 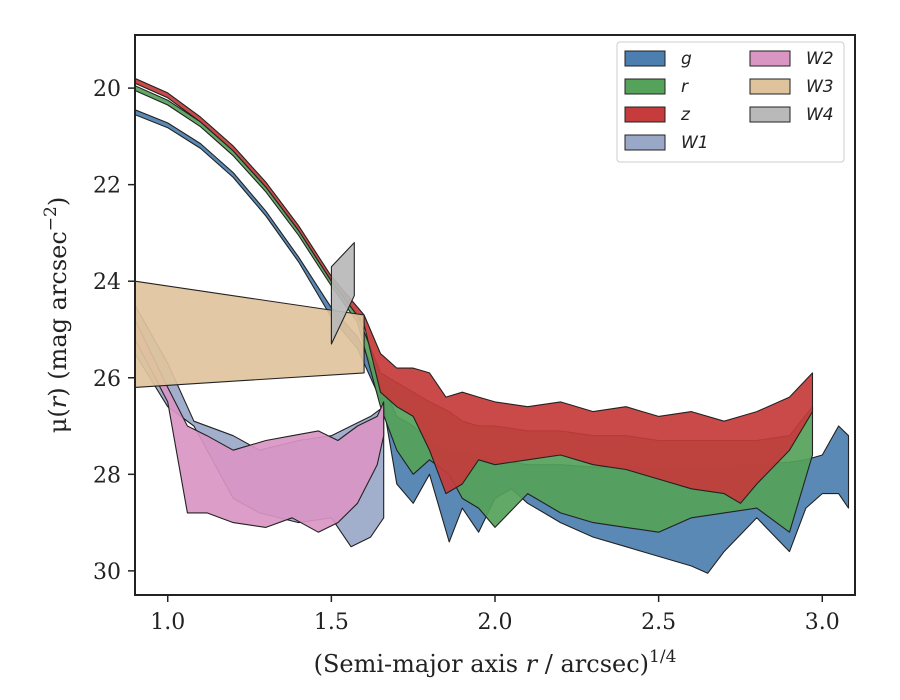 I want to click on legend-swatch-W2, so click(x=770, y=58).